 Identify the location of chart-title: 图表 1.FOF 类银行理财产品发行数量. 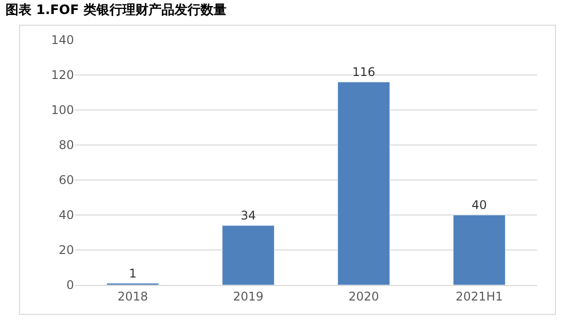
(116, 10).